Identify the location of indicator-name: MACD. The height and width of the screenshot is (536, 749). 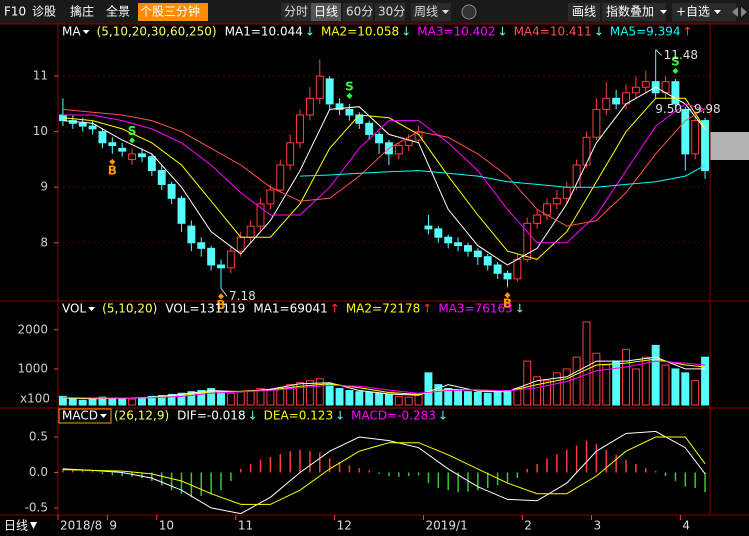
(80, 416).